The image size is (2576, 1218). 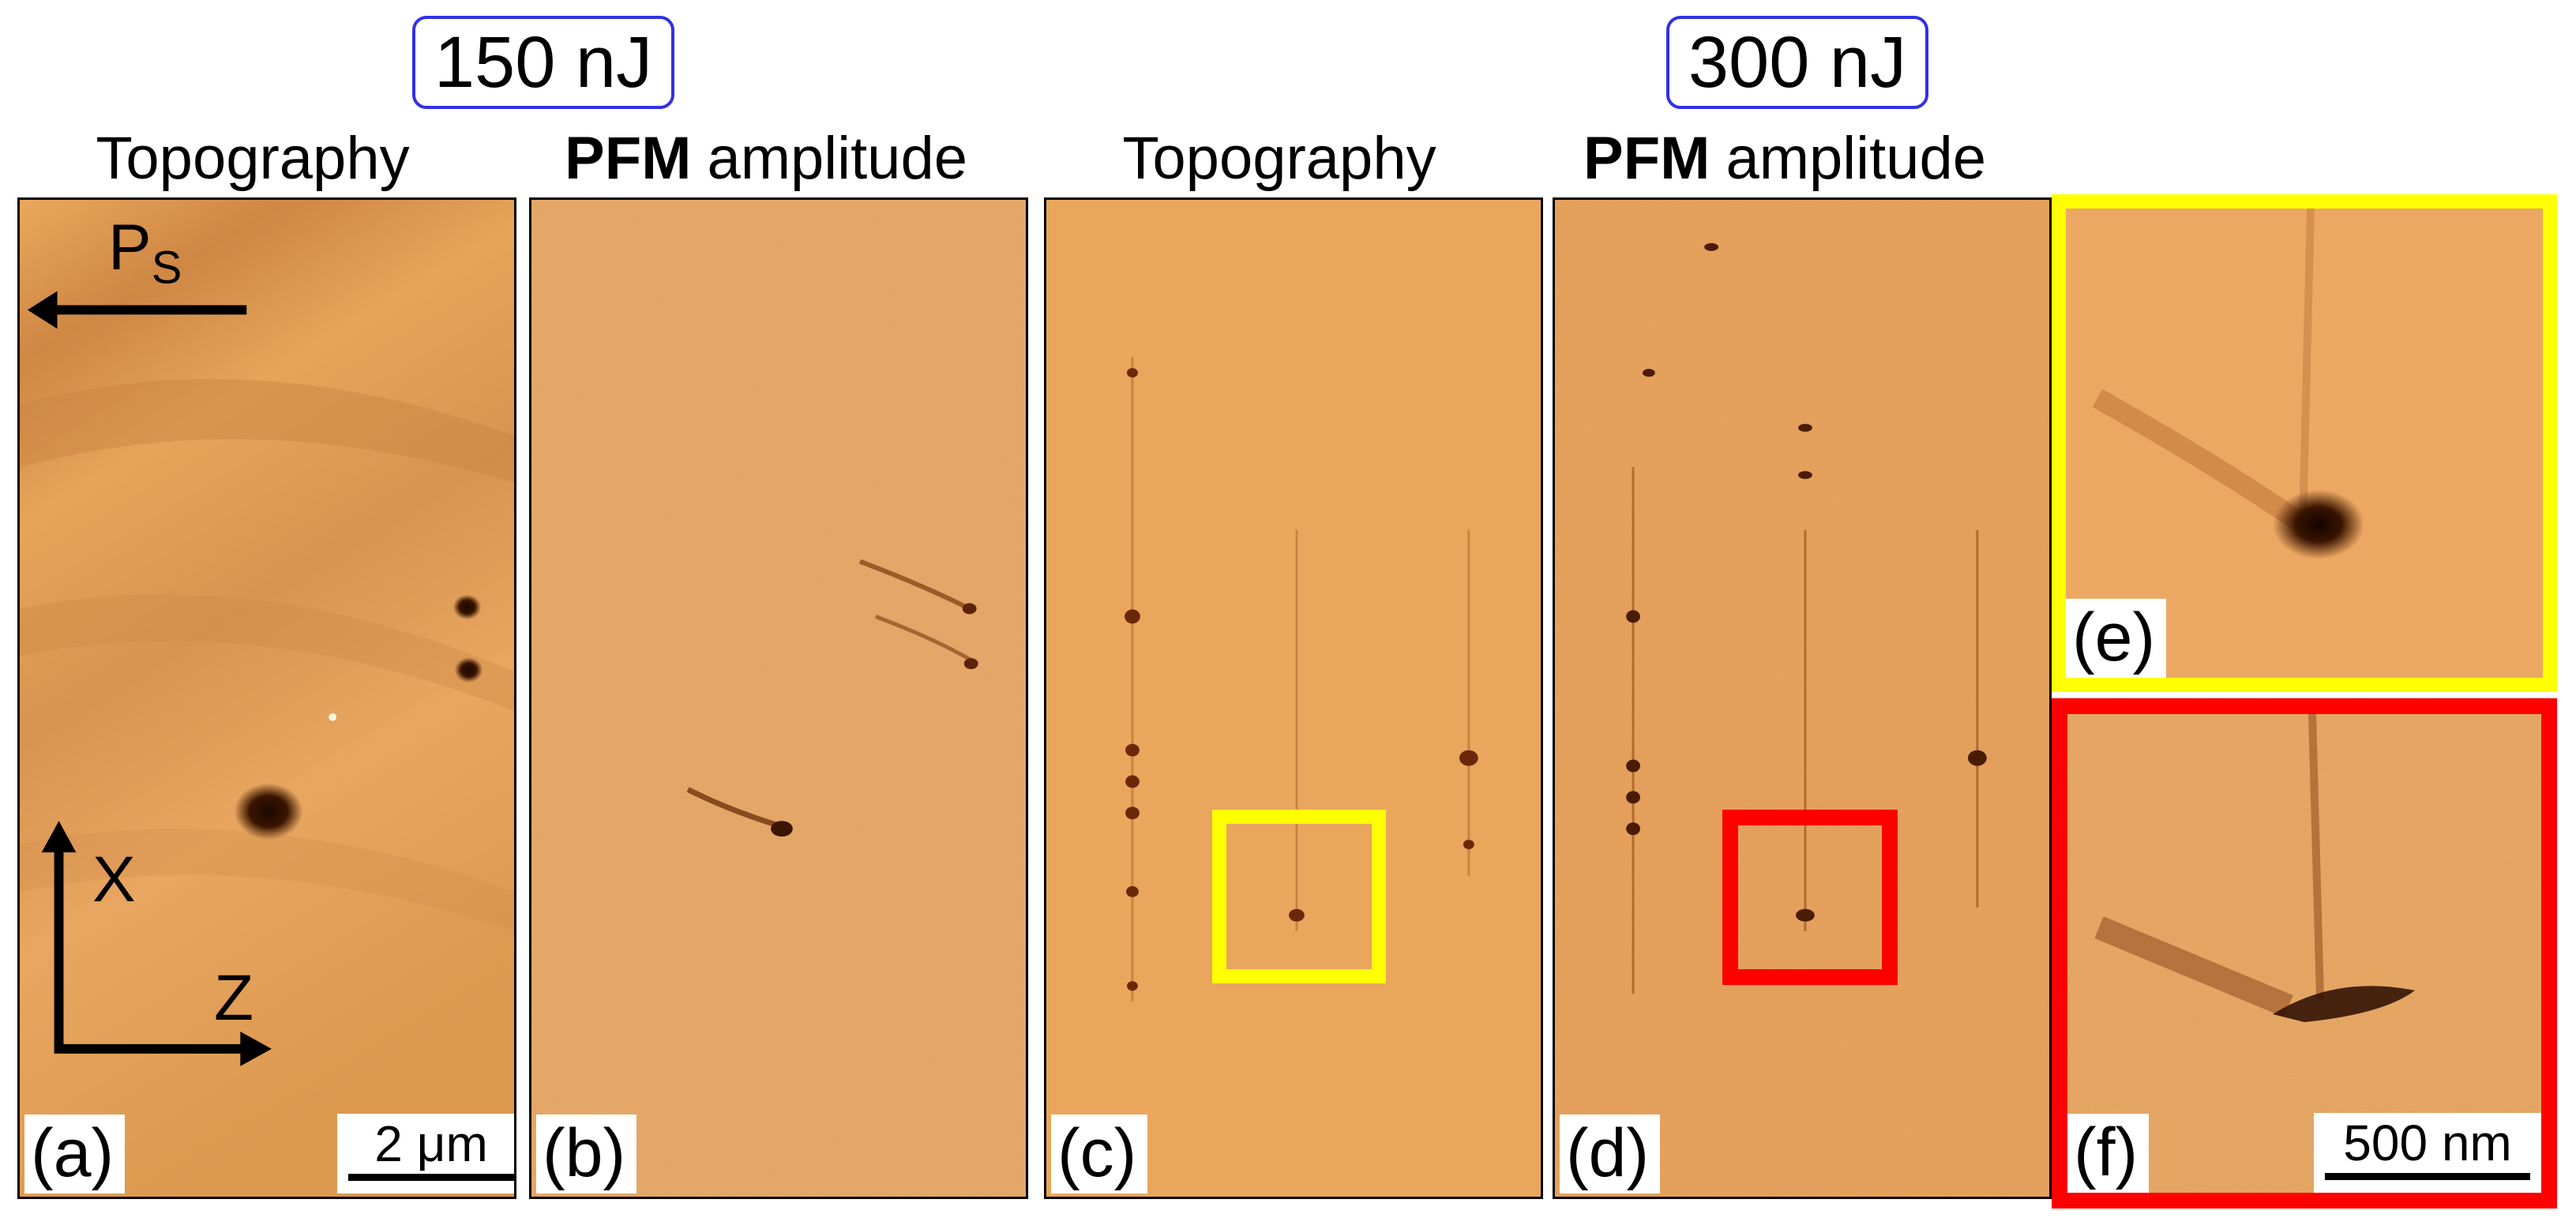 What do you see at coordinates (1797, 62) in the screenshot?
I see `energy-label-300nj: 300 nJ` at bounding box center [1797, 62].